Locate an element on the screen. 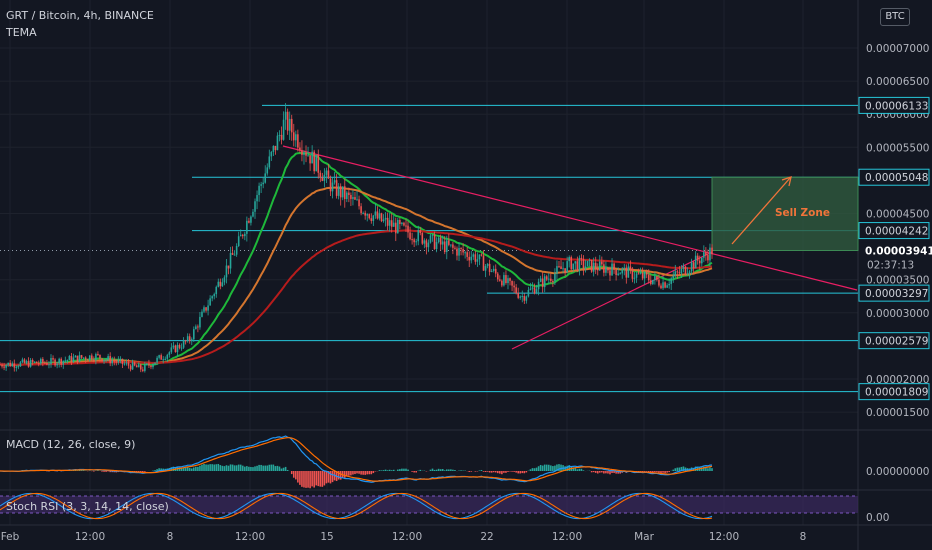 The height and width of the screenshot is (550, 932). level-price-text: 0.00006133 is located at coordinates (896, 106).